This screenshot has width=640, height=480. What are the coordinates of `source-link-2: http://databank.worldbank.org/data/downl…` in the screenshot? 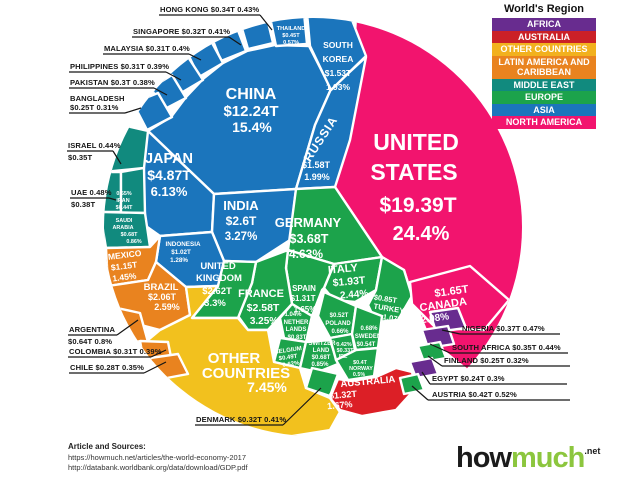 It's located at (158, 468).